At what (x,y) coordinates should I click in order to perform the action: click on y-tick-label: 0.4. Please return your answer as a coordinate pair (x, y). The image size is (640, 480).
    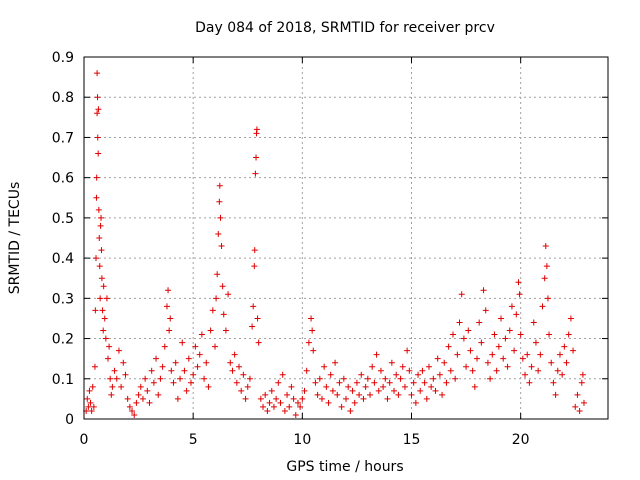
    Looking at the image, I should click on (63, 259).